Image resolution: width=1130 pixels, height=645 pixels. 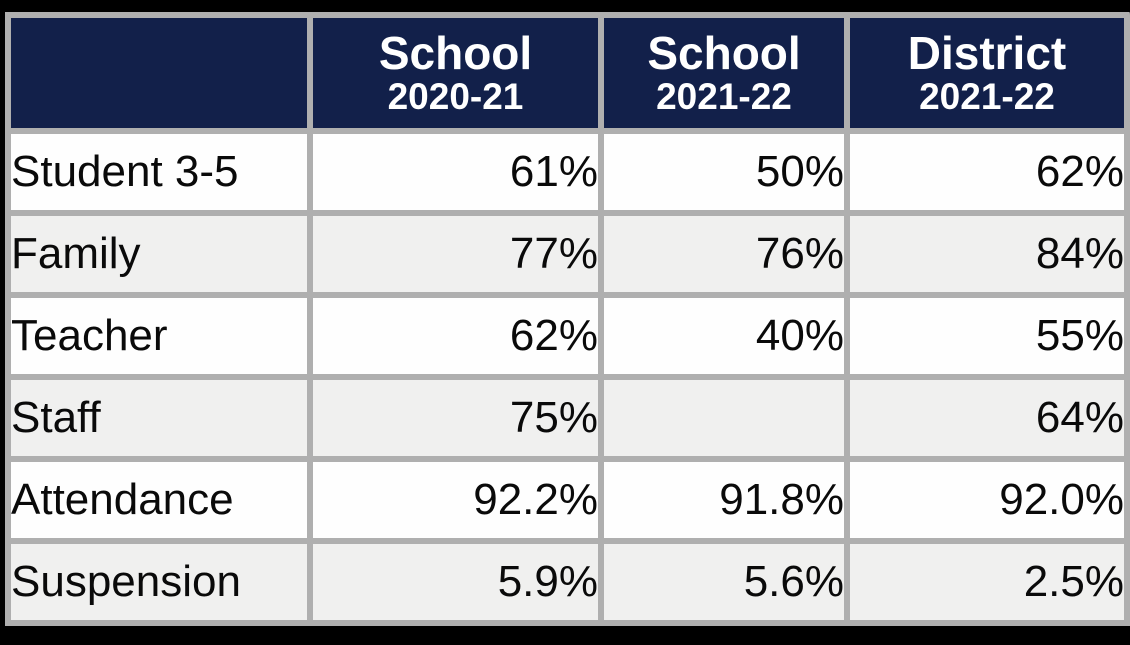 I want to click on cell-value: 5.6%, so click(x=724, y=582).